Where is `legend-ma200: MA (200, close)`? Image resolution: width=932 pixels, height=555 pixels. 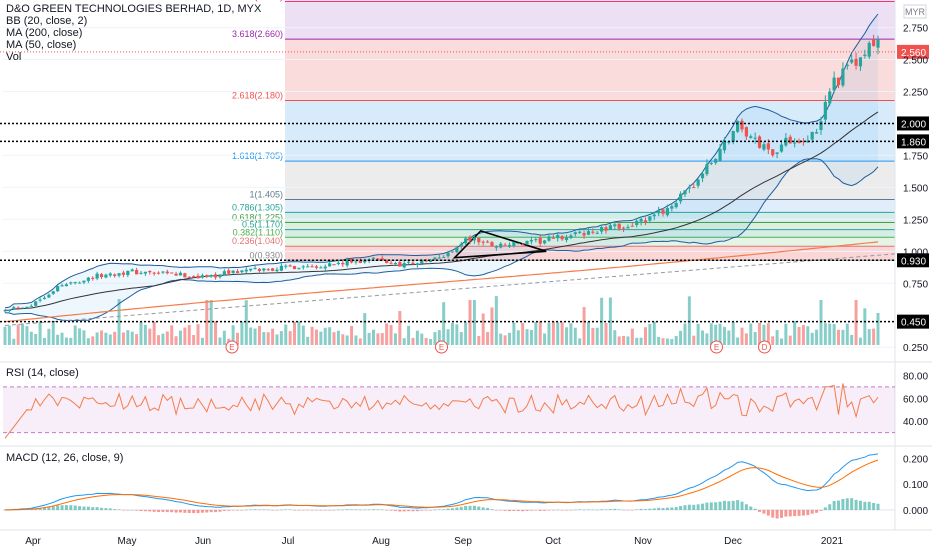
legend-ma200: MA (200, close) is located at coordinates (44, 33).